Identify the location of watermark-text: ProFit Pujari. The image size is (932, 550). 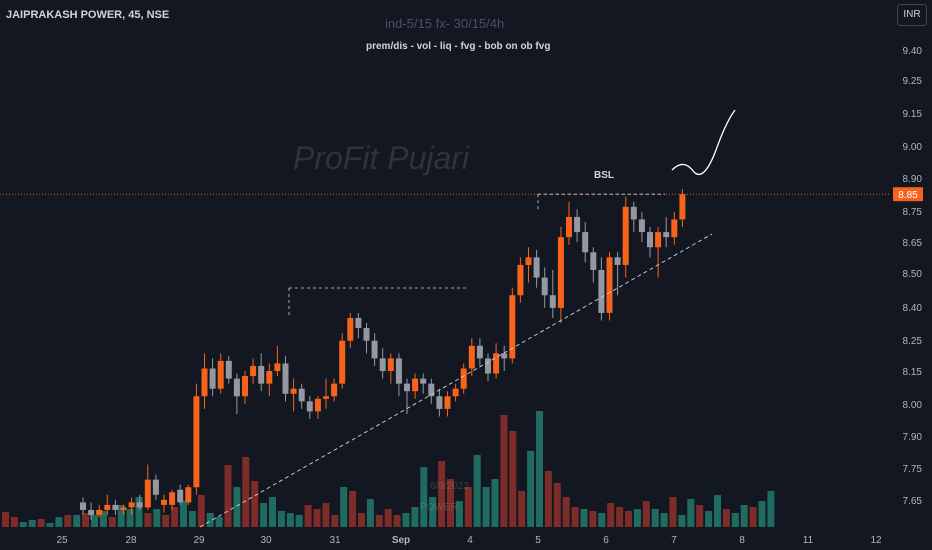
(381, 158).